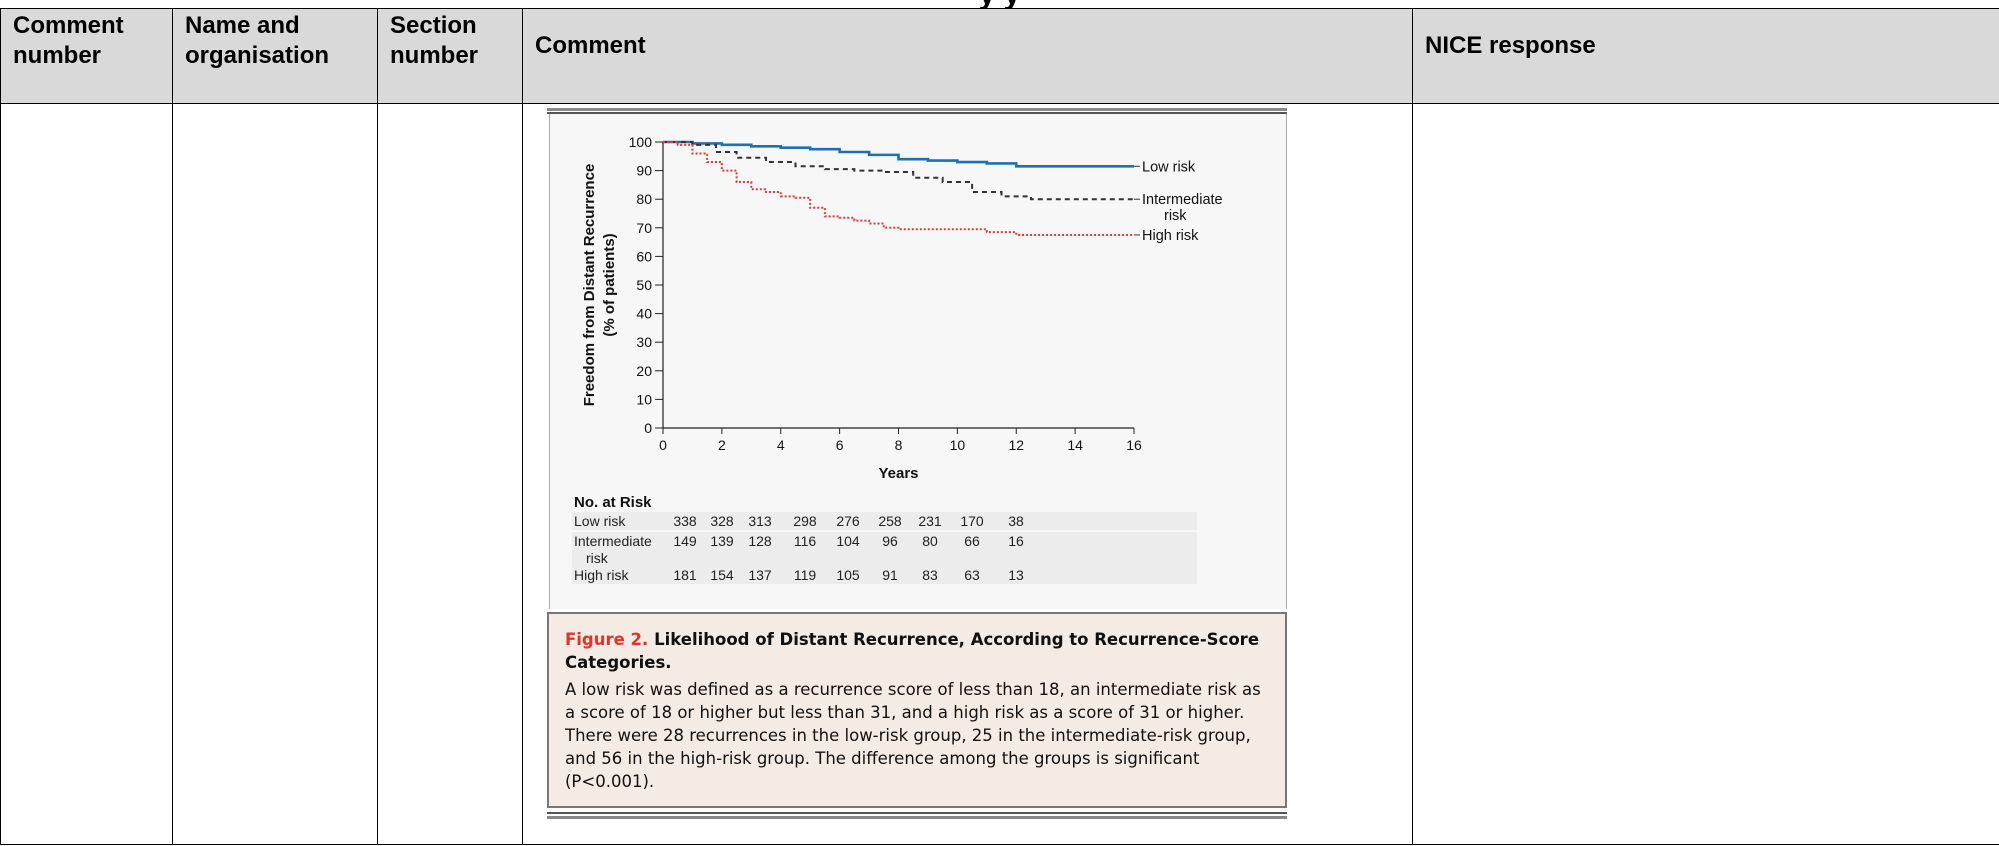 The image size is (1999, 846). What do you see at coordinates (722, 575) in the screenshot?
I see `risk-cell: 154` at bounding box center [722, 575].